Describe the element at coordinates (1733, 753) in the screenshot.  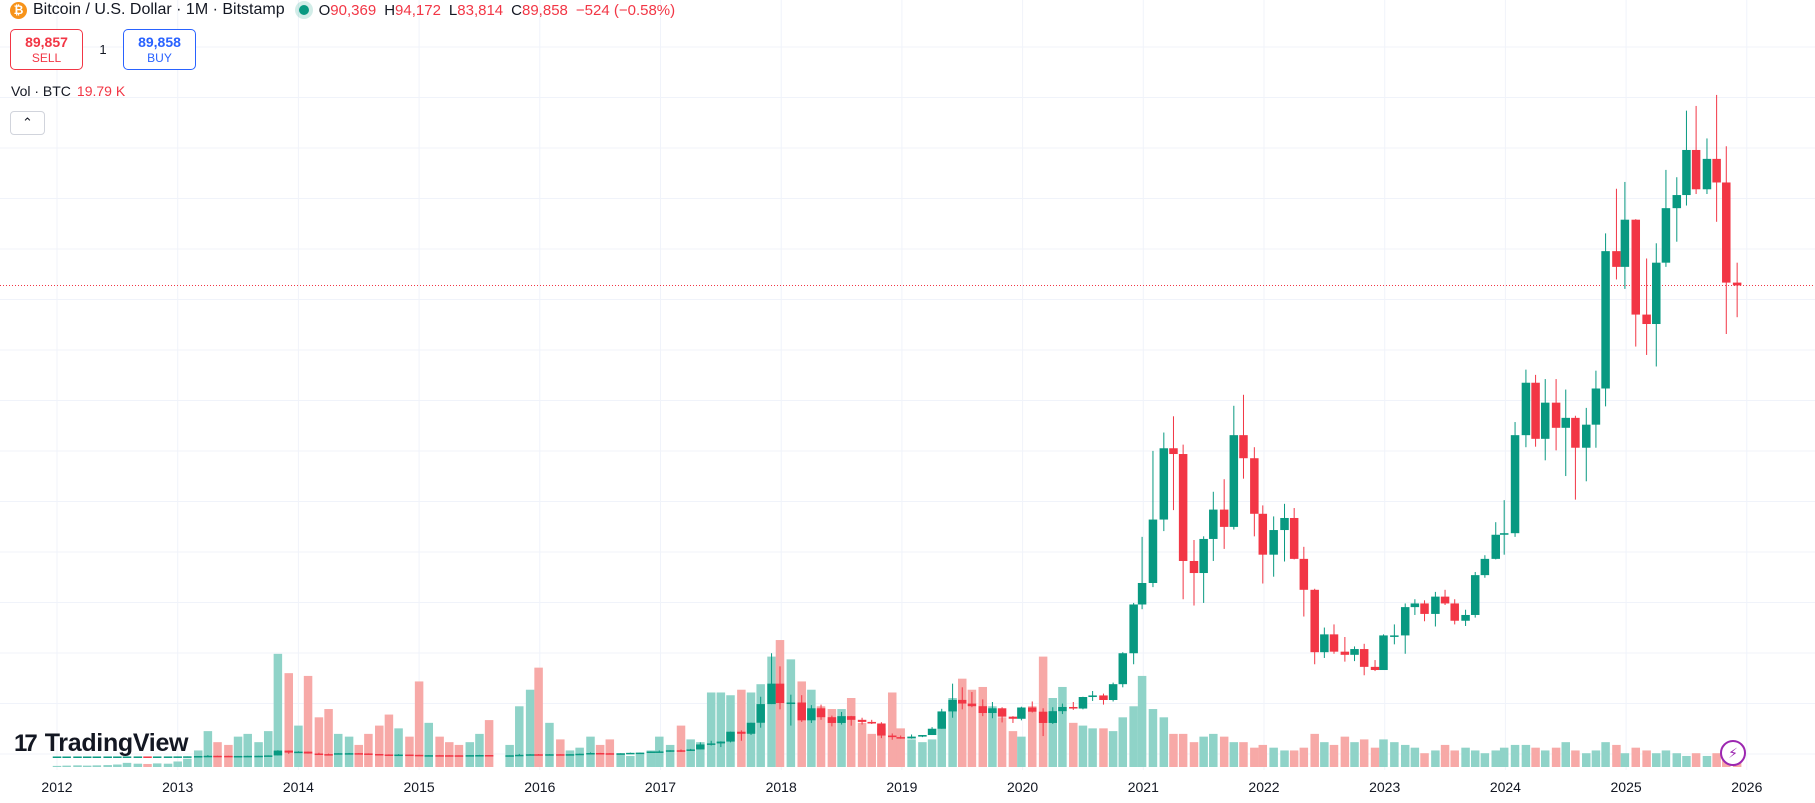
I see `lightning-icon: ⚡` at that location.